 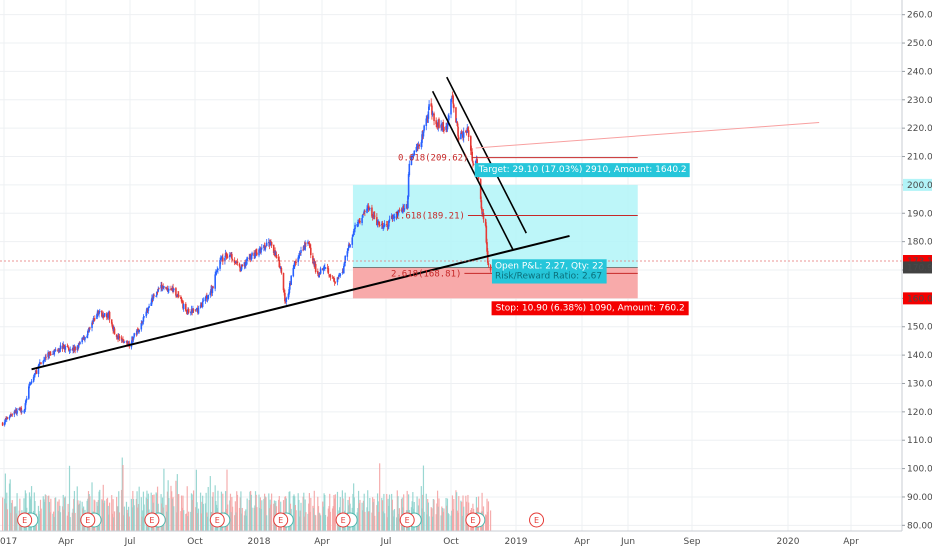 I want to click on price-tick-label: 260.00, so click(x=919, y=16).